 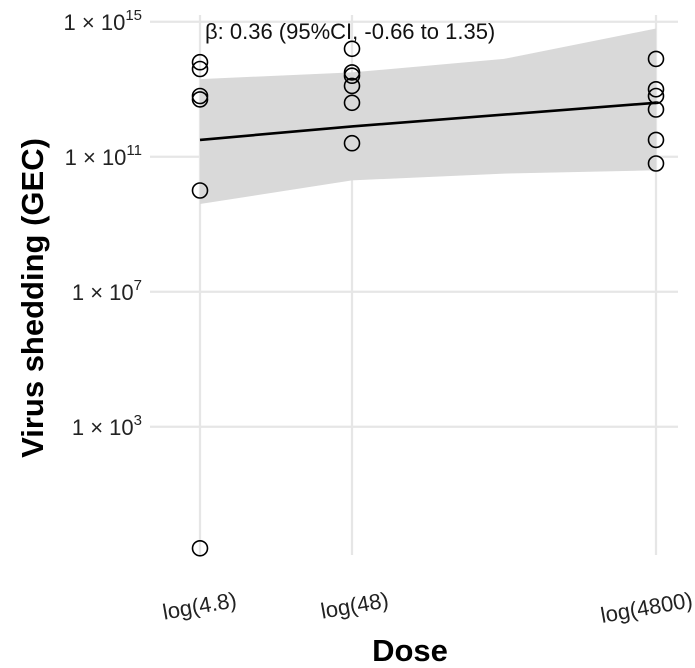 I want to click on x-tick-labels: log(4.8) log(48) log(4800), so click(x=428, y=607).